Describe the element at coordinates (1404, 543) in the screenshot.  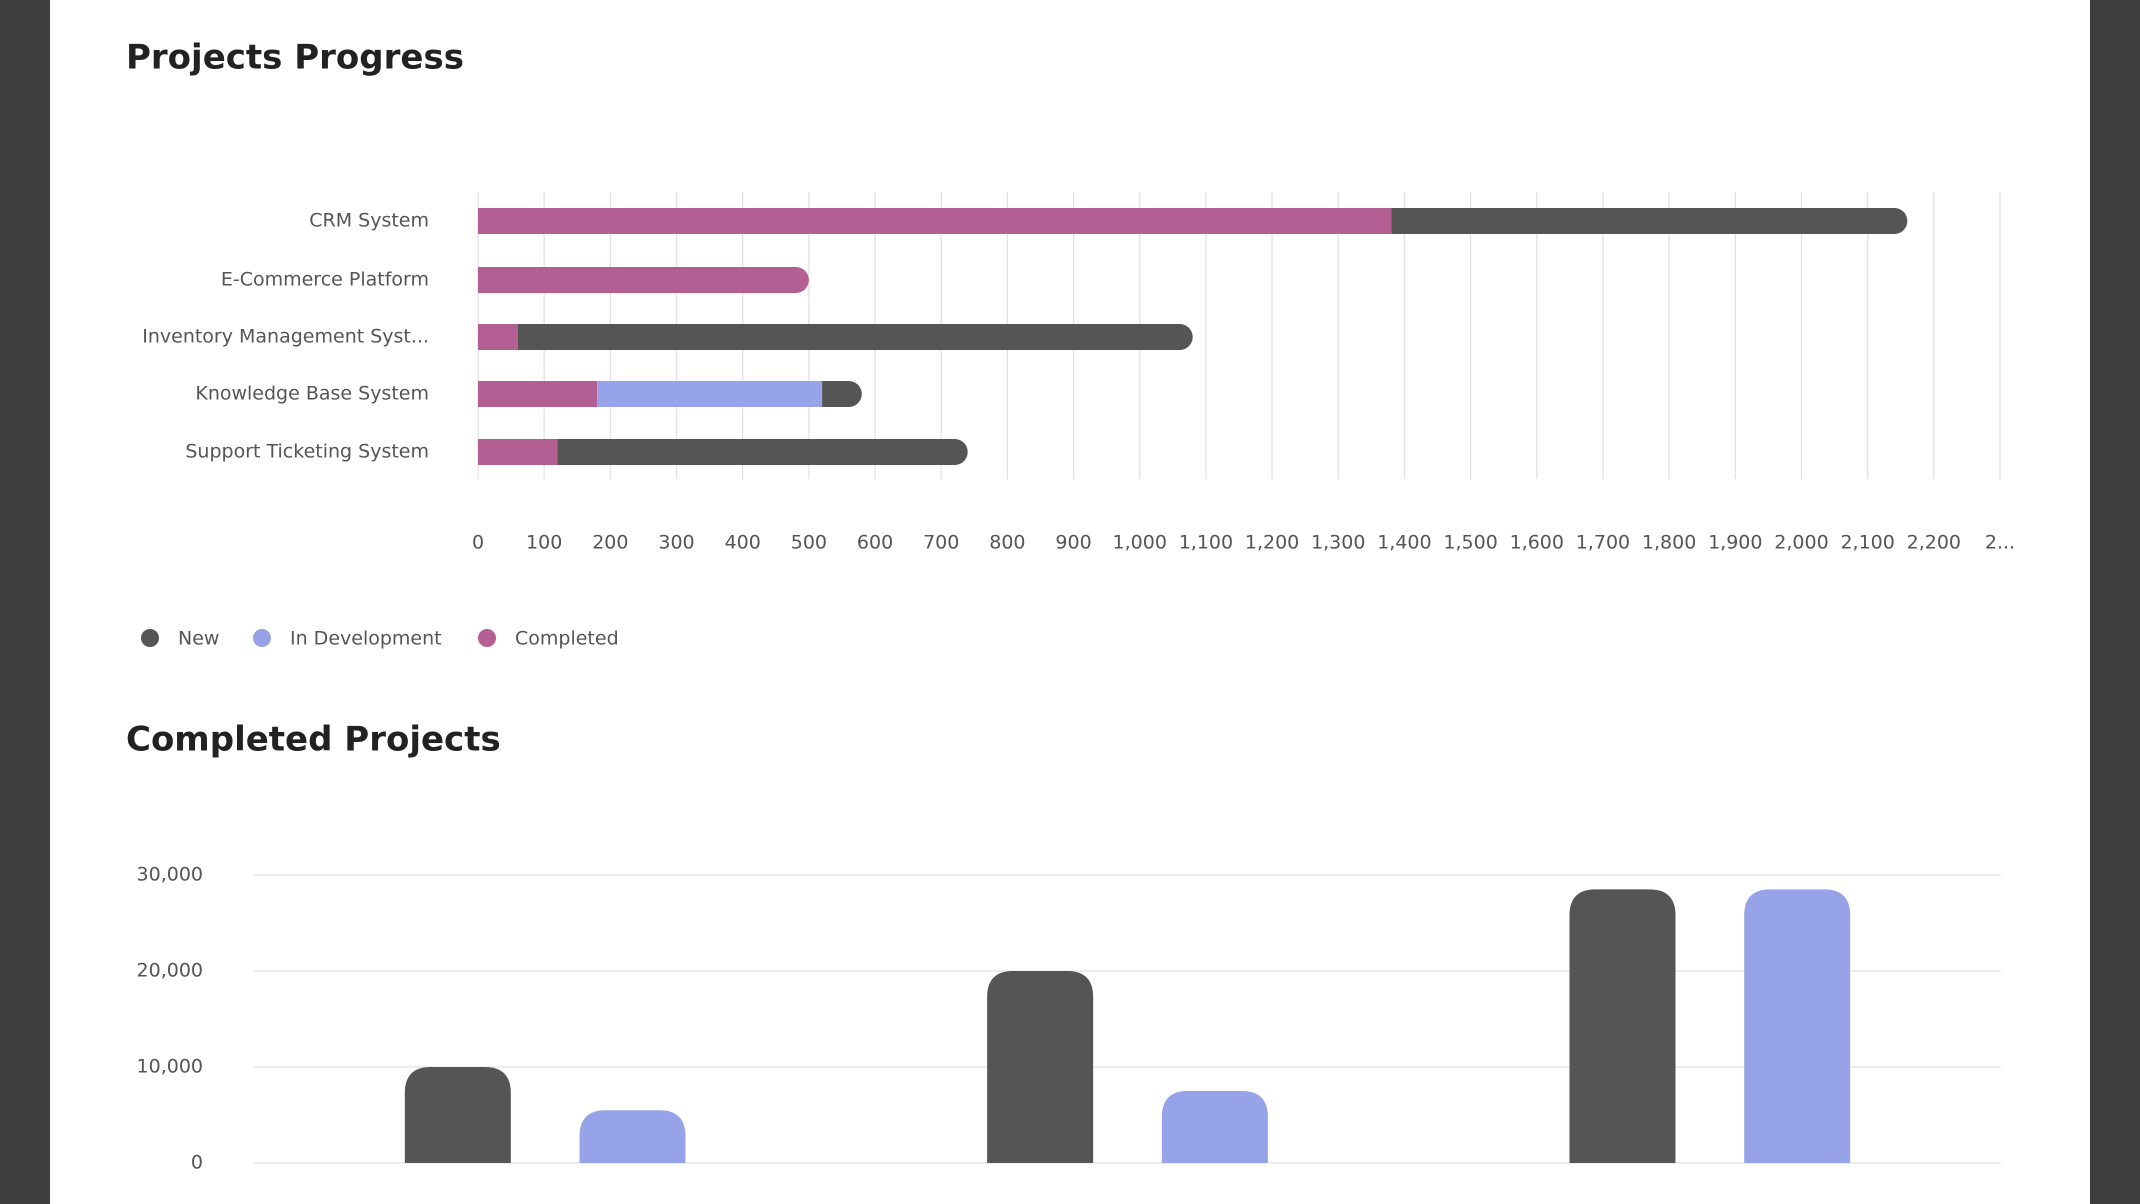
I see `x-tick-label: 1,400` at that location.